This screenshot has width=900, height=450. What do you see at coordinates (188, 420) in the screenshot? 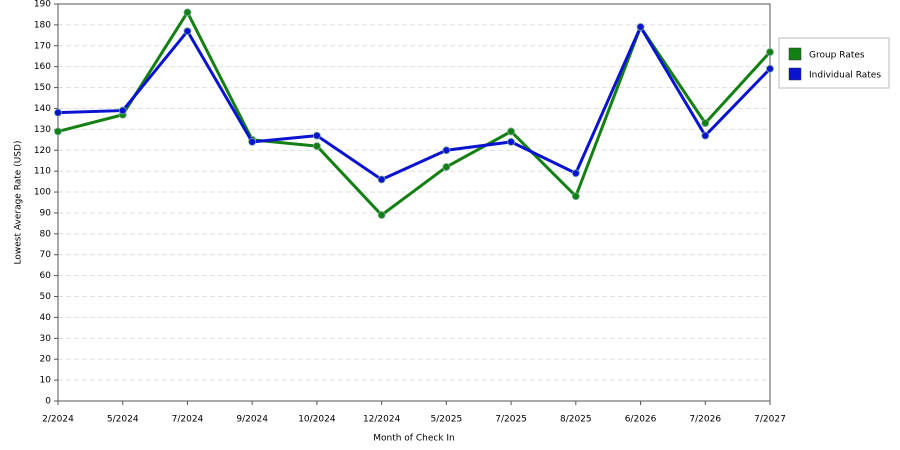
I see `x-tick-label: 7/2024` at bounding box center [188, 420].